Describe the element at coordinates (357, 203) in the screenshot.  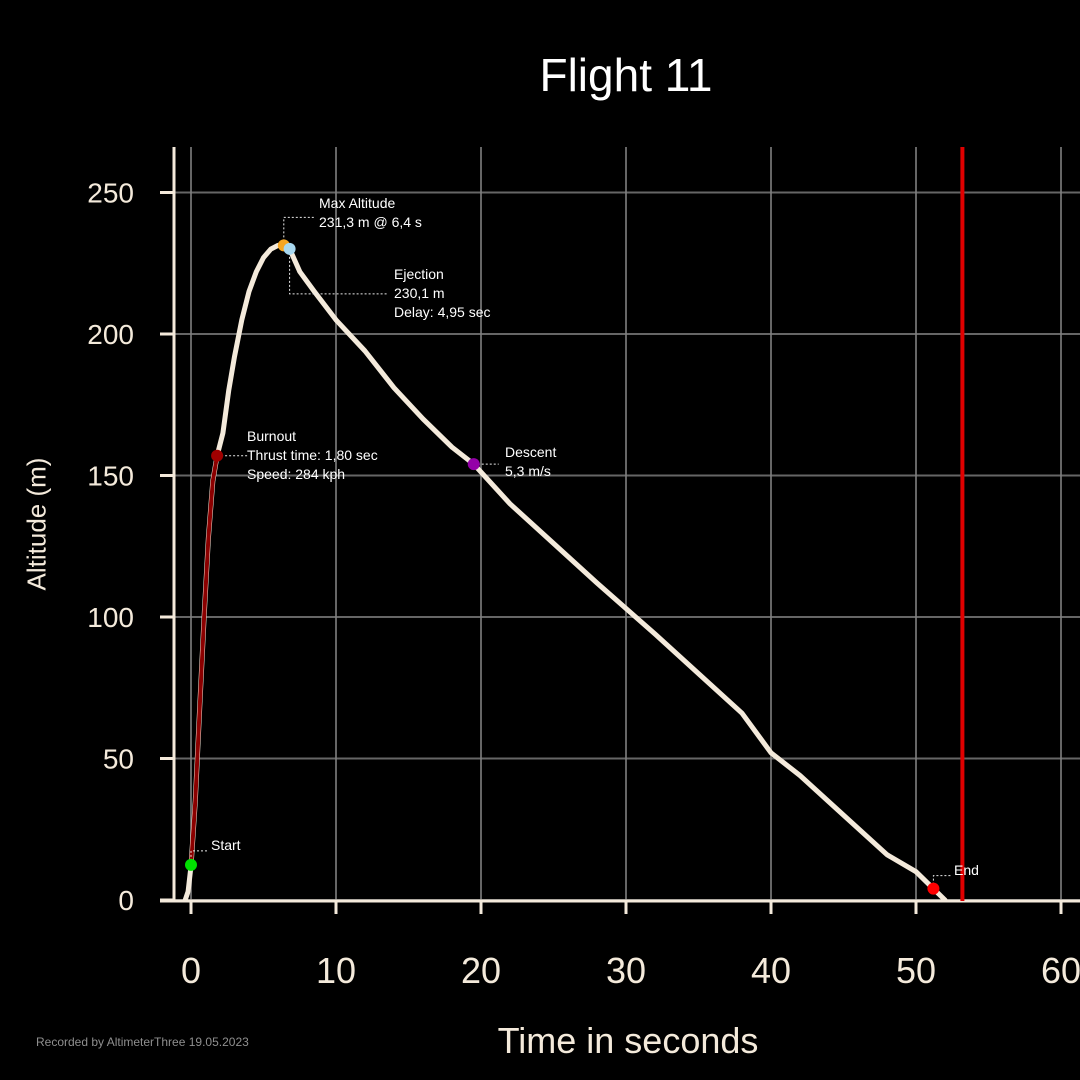
I see `max-altitude-label-0: Max Altitude` at that location.